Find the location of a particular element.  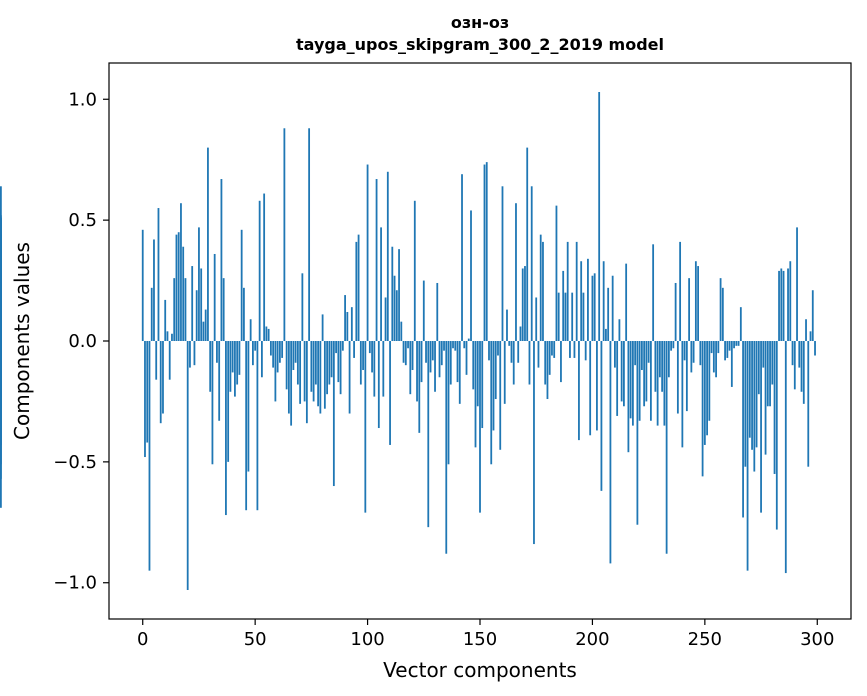

x-tick-label: 0 is located at coordinates (142, 639).